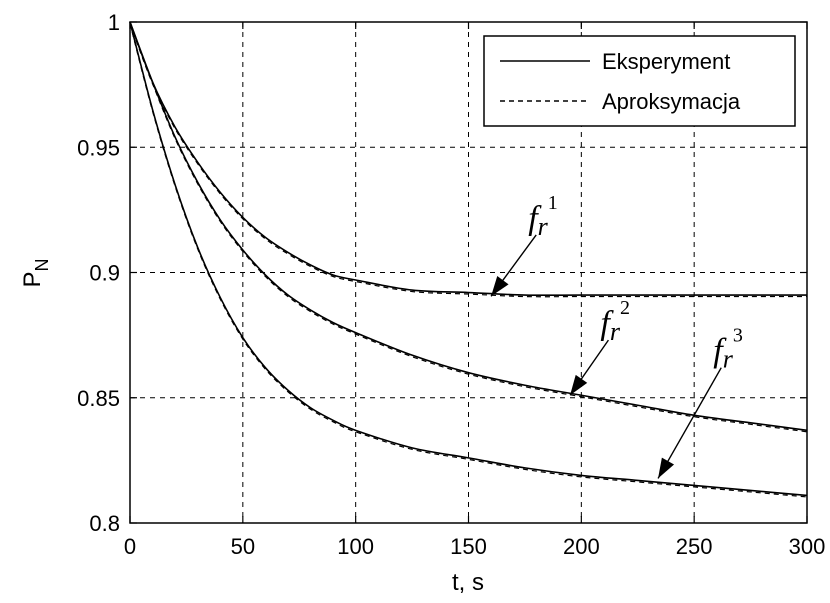  Describe the element at coordinates (243, 546) in the screenshot. I see `x-tick-label: 50` at that location.